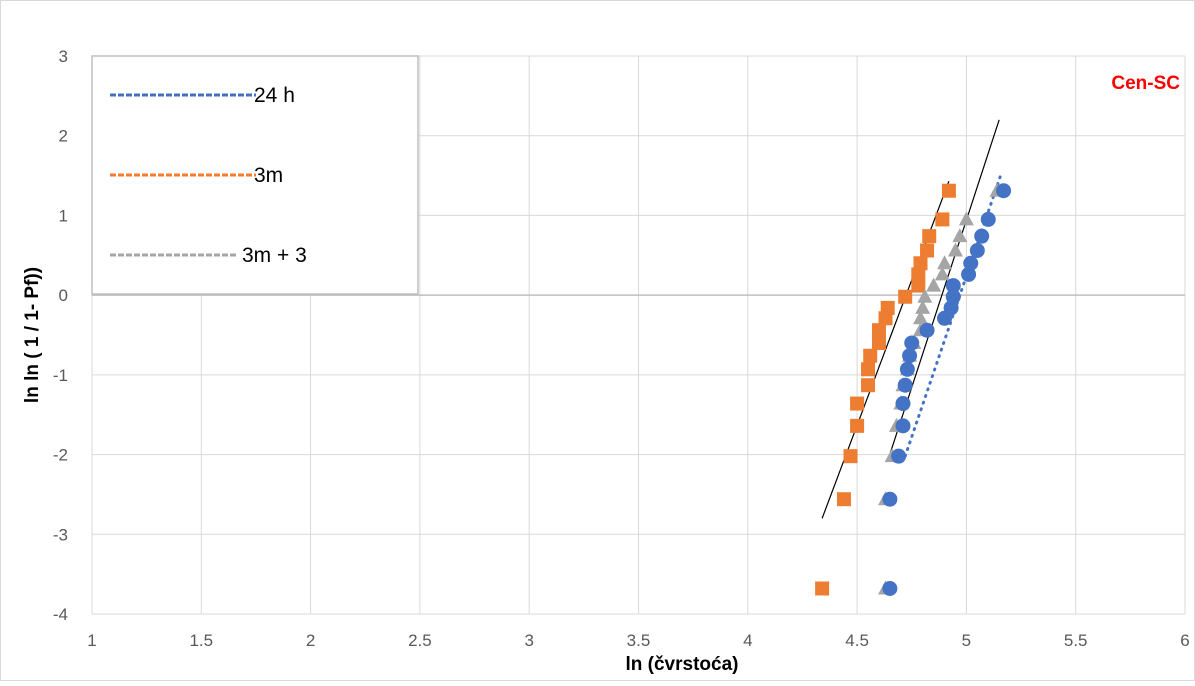  I want to click on chart-annotation: Cen-SC, so click(1145, 83).